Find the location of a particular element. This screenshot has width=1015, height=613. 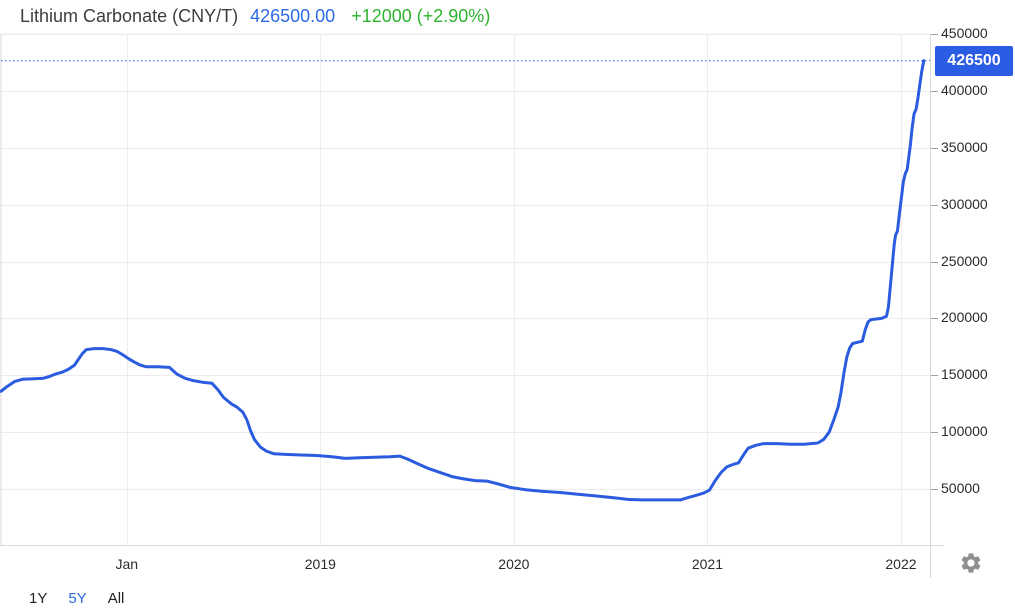

range-selector: 1Y 5Y All is located at coordinates (76, 598).